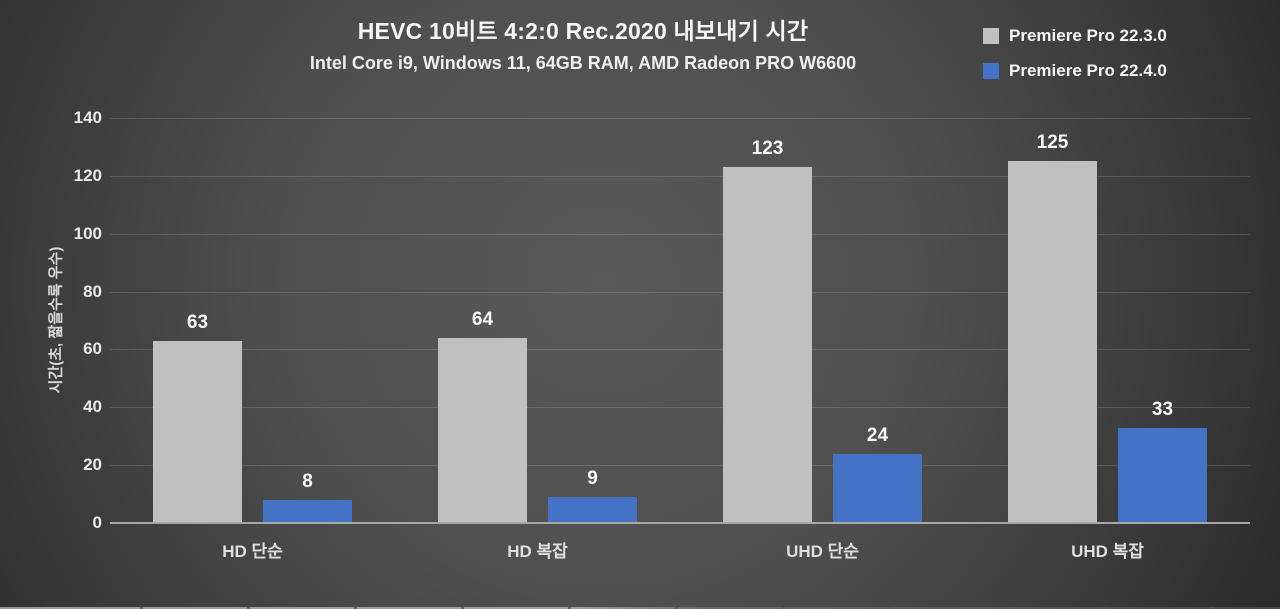 The image size is (1280, 609). Describe the element at coordinates (65, 320) in the screenshot. I see `y-axis-tick-labels: 0 20 40 60 80 100 120 140` at that location.